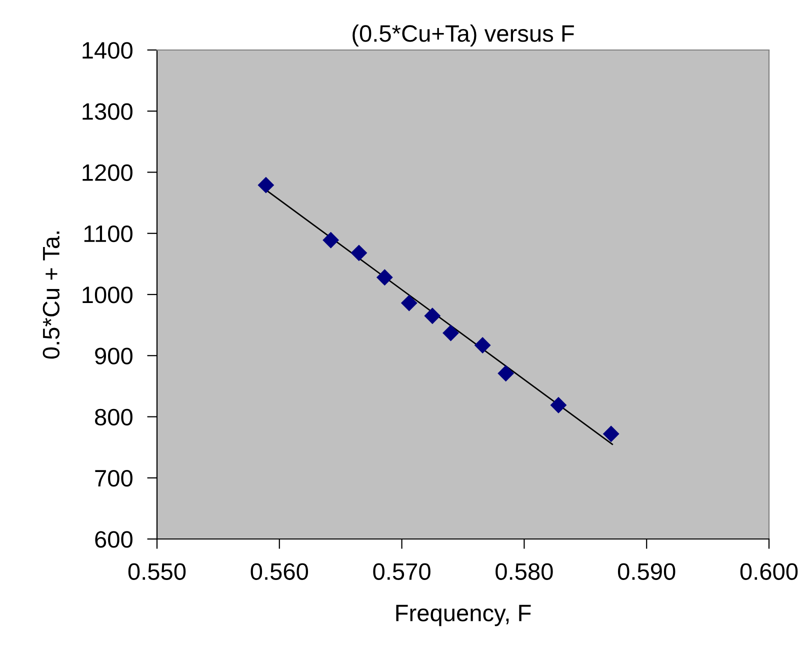 The height and width of the screenshot is (655, 804). I want to click on y-tick-label: 800, so click(113, 417).